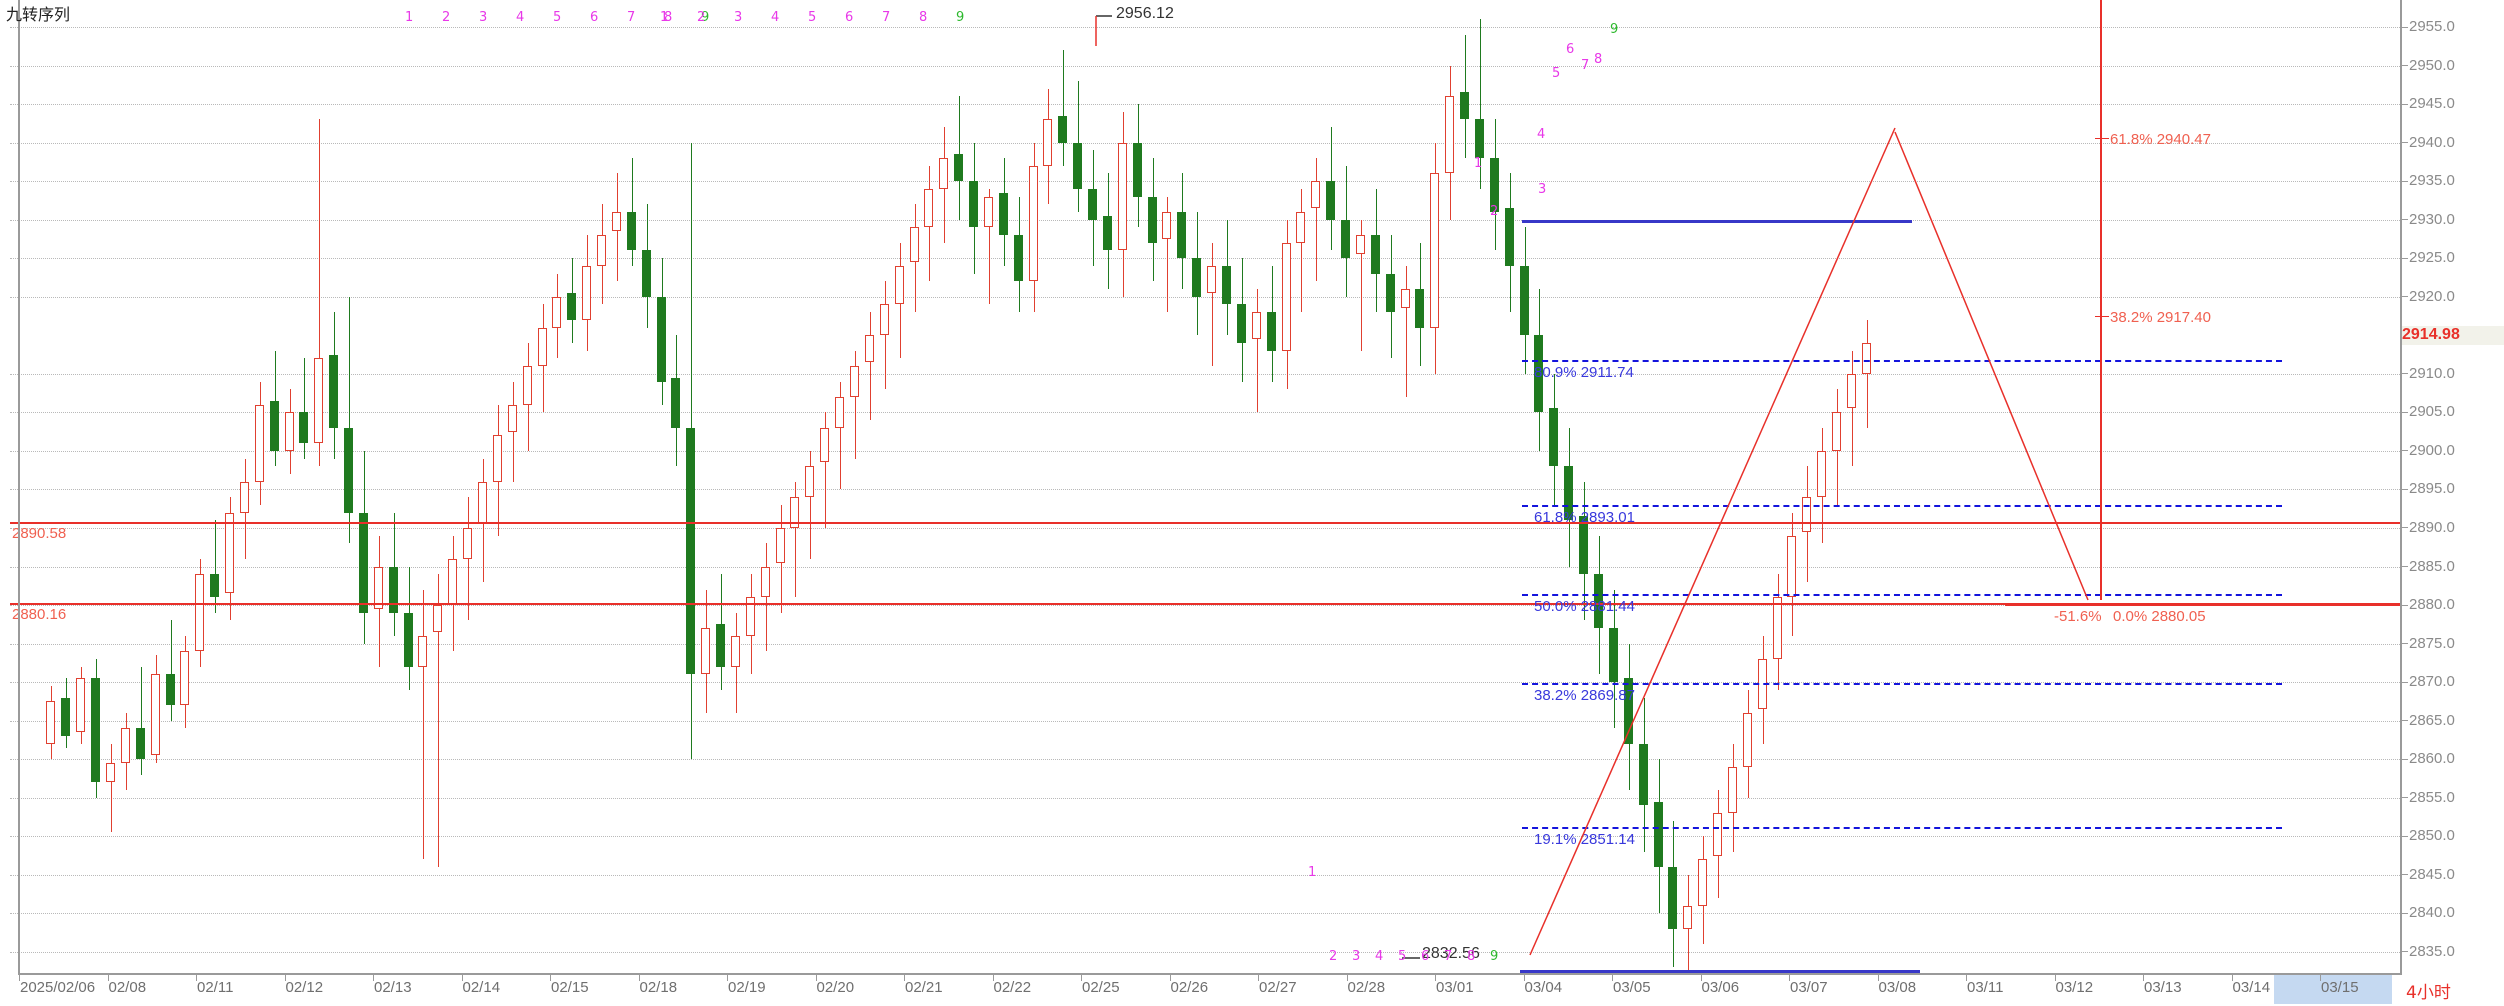 The height and width of the screenshot is (1006, 2504). Describe the element at coordinates (2428, 993) in the screenshot. I see `timeframe-label: 4小时` at that location.